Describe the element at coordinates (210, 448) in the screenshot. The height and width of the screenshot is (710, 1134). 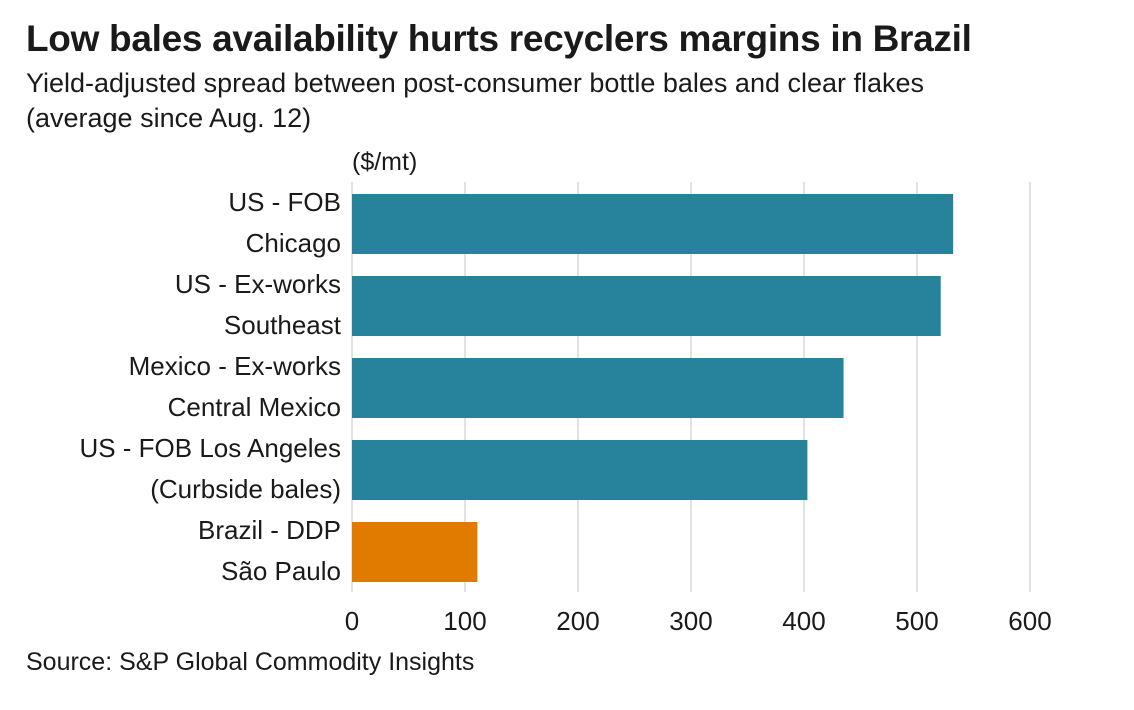
I see `category-label-3-line-1: US - FOB Los Angeles` at that location.